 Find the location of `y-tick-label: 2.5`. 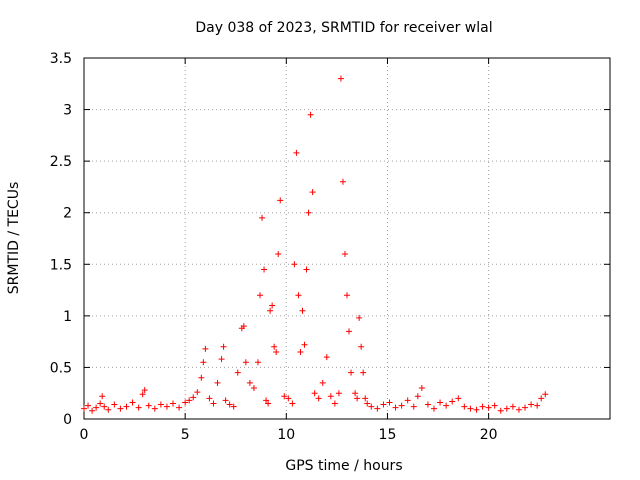

y-tick-label: 2.5 is located at coordinates (61, 162).